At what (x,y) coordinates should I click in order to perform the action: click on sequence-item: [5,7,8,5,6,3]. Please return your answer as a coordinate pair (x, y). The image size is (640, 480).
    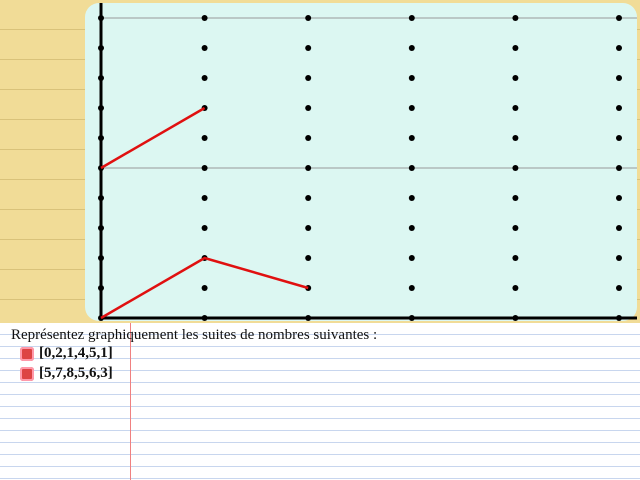
    Looking at the image, I should click on (66, 373).